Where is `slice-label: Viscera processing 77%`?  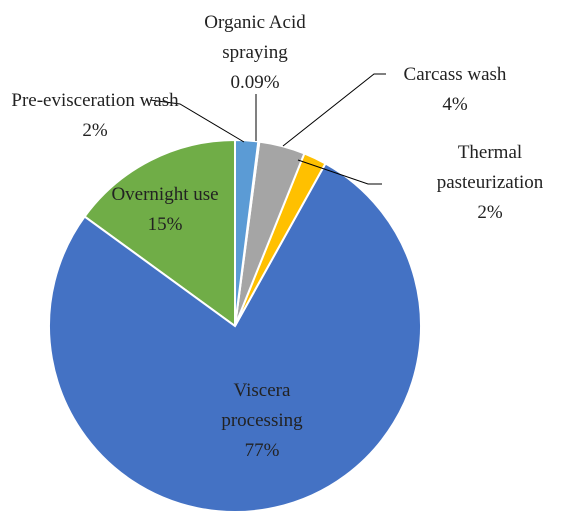 slice-label: Viscera processing 77% is located at coordinates (262, 421).